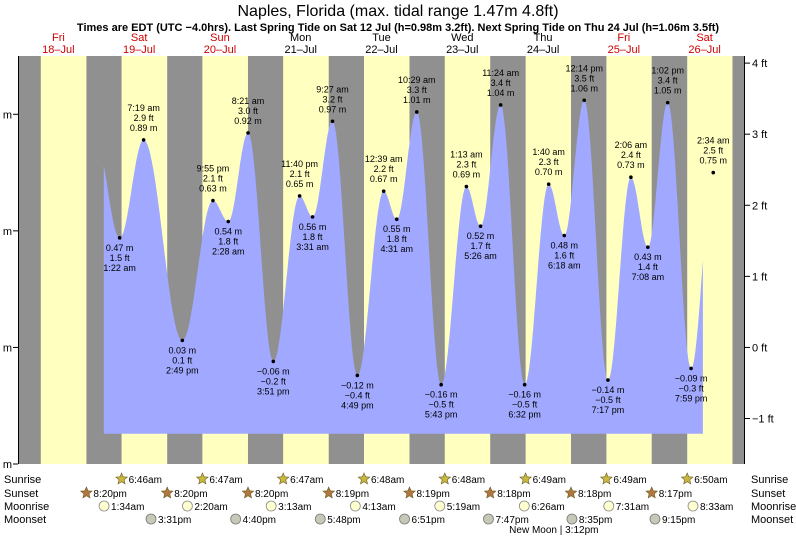 The image size is (796, 539). What do you see at coordinates (768, 494) in the screenshot?
I see `sunset-row-label-right: Sunset` at bounding box center [768, 494].